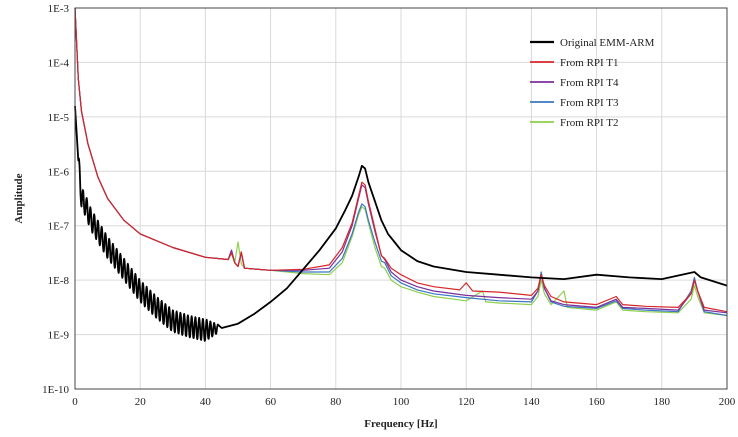 The height and width of the screenshot is (437, 738). Describe the element at coordinates (400, 424) in the screenshot. I see `x-axis-title: Frequency [Hz]` at that location.